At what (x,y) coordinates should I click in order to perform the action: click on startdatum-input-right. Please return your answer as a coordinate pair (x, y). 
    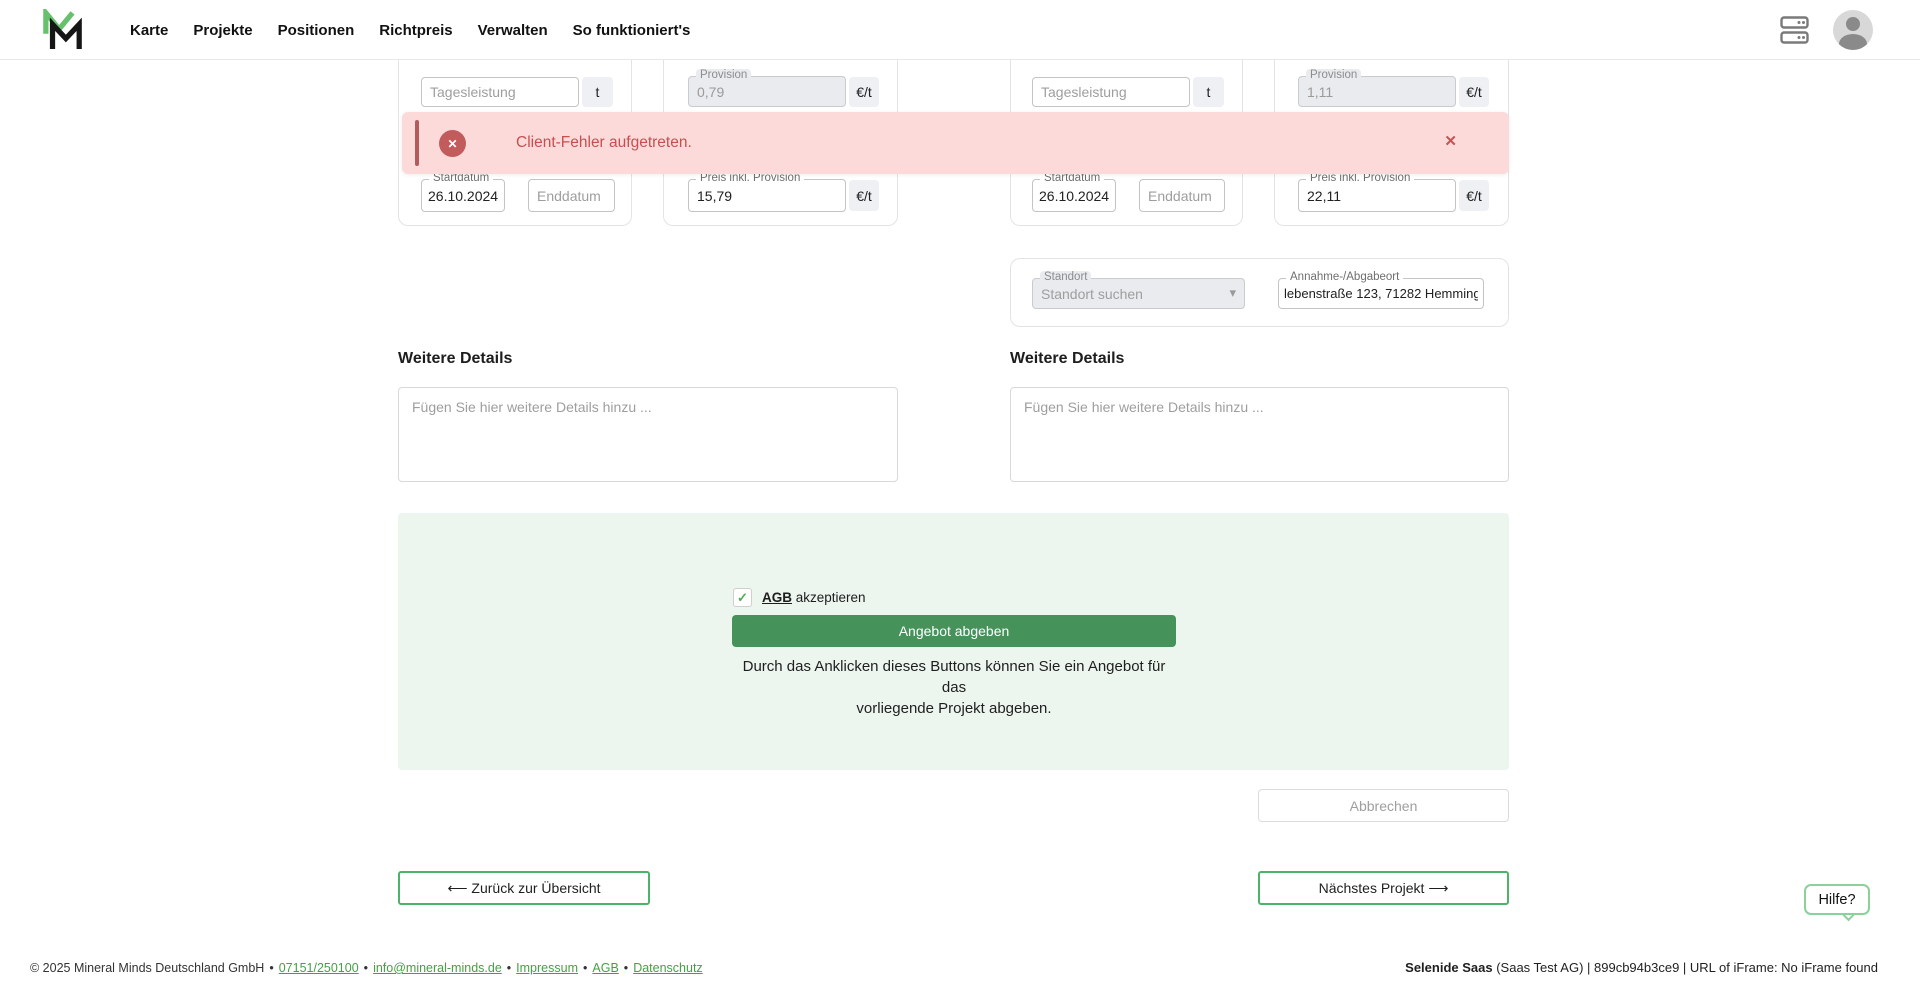
    Looking at the image, I should click on (1074, 195).